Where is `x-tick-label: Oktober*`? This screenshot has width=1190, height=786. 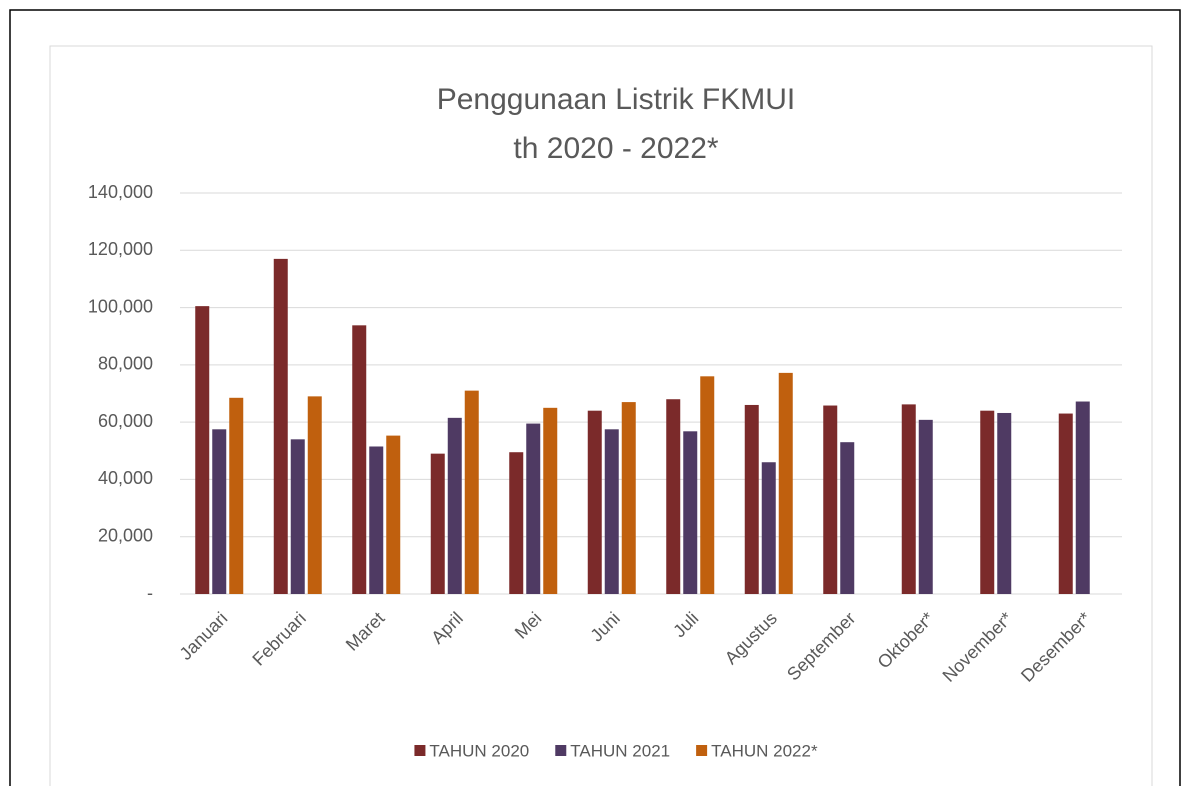
x-tick-label: Oktober* is located at coordinates (906, 640).